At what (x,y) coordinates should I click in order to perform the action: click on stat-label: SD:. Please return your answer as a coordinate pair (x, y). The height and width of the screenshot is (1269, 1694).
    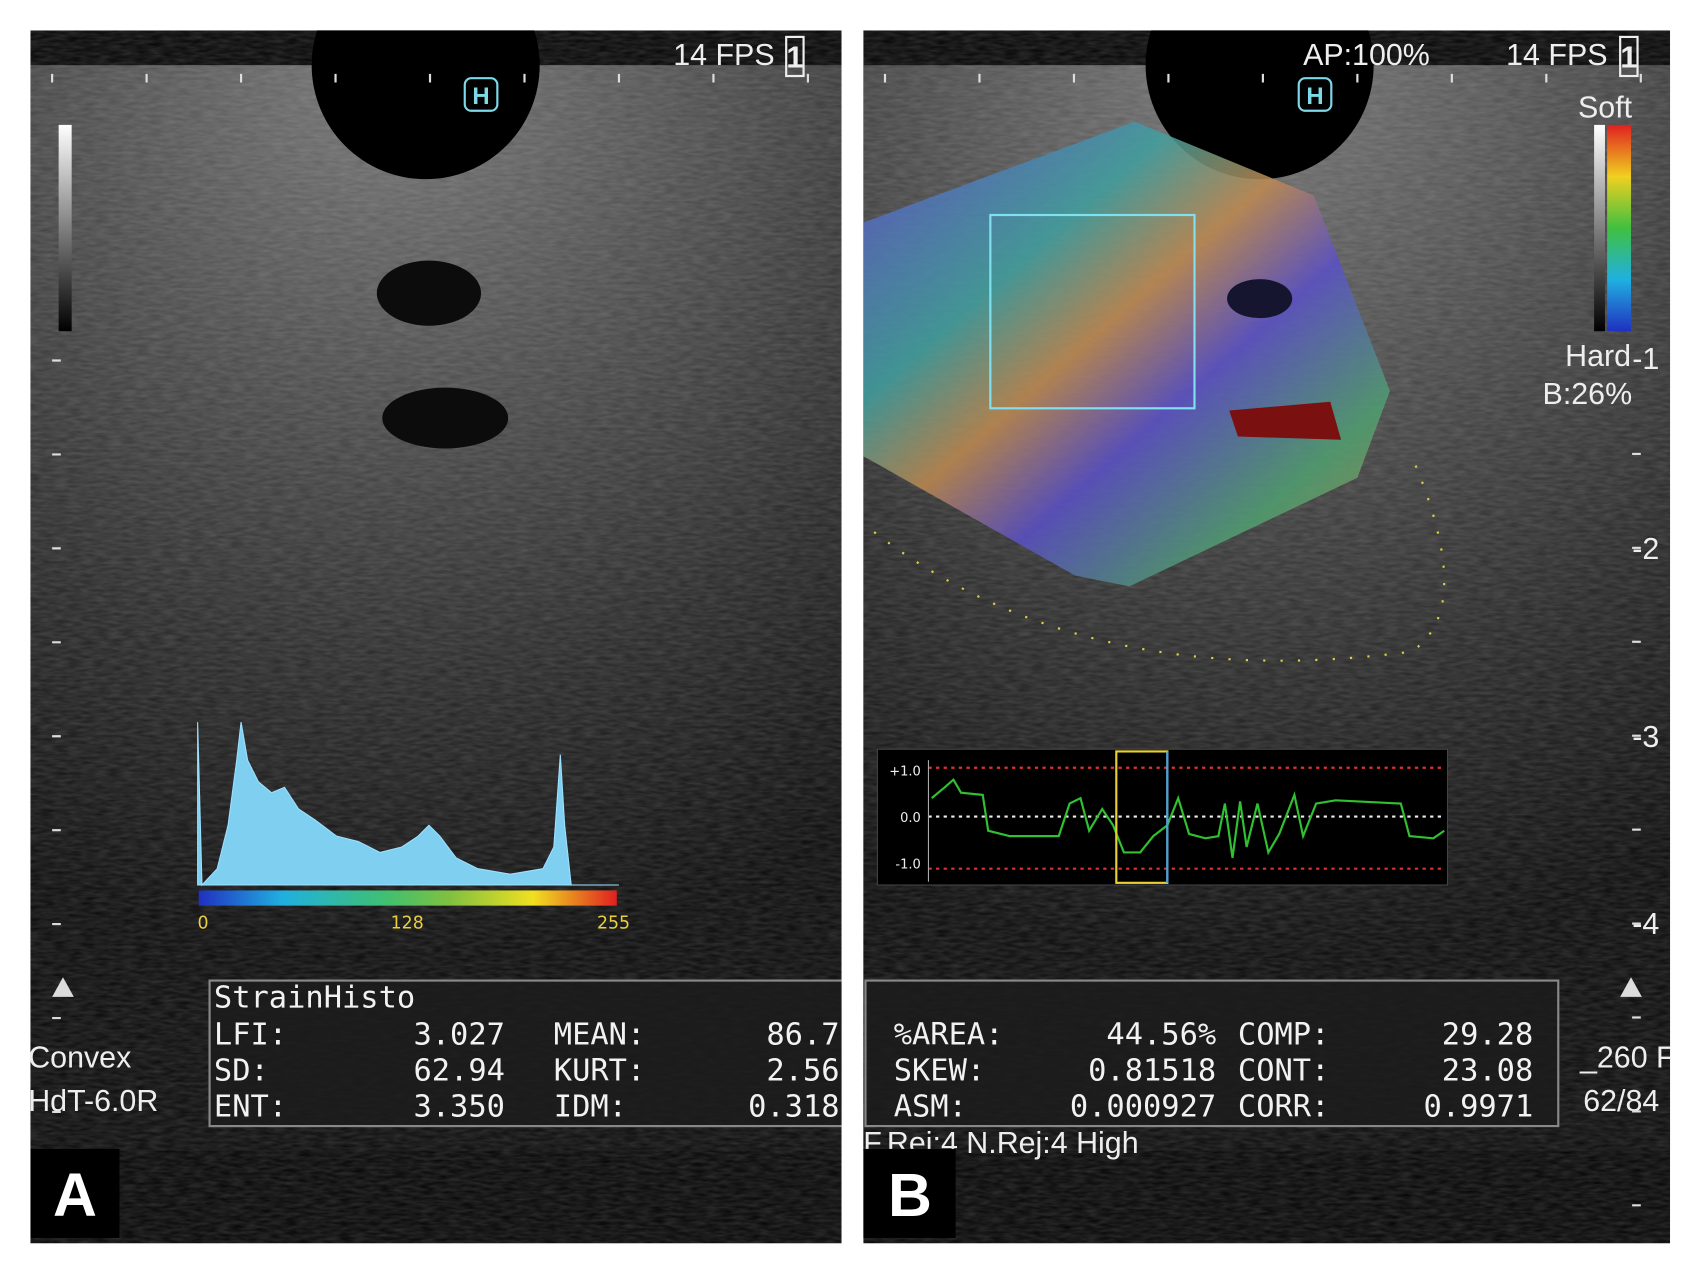
    Looking at the image, I should click on (241, 1070).